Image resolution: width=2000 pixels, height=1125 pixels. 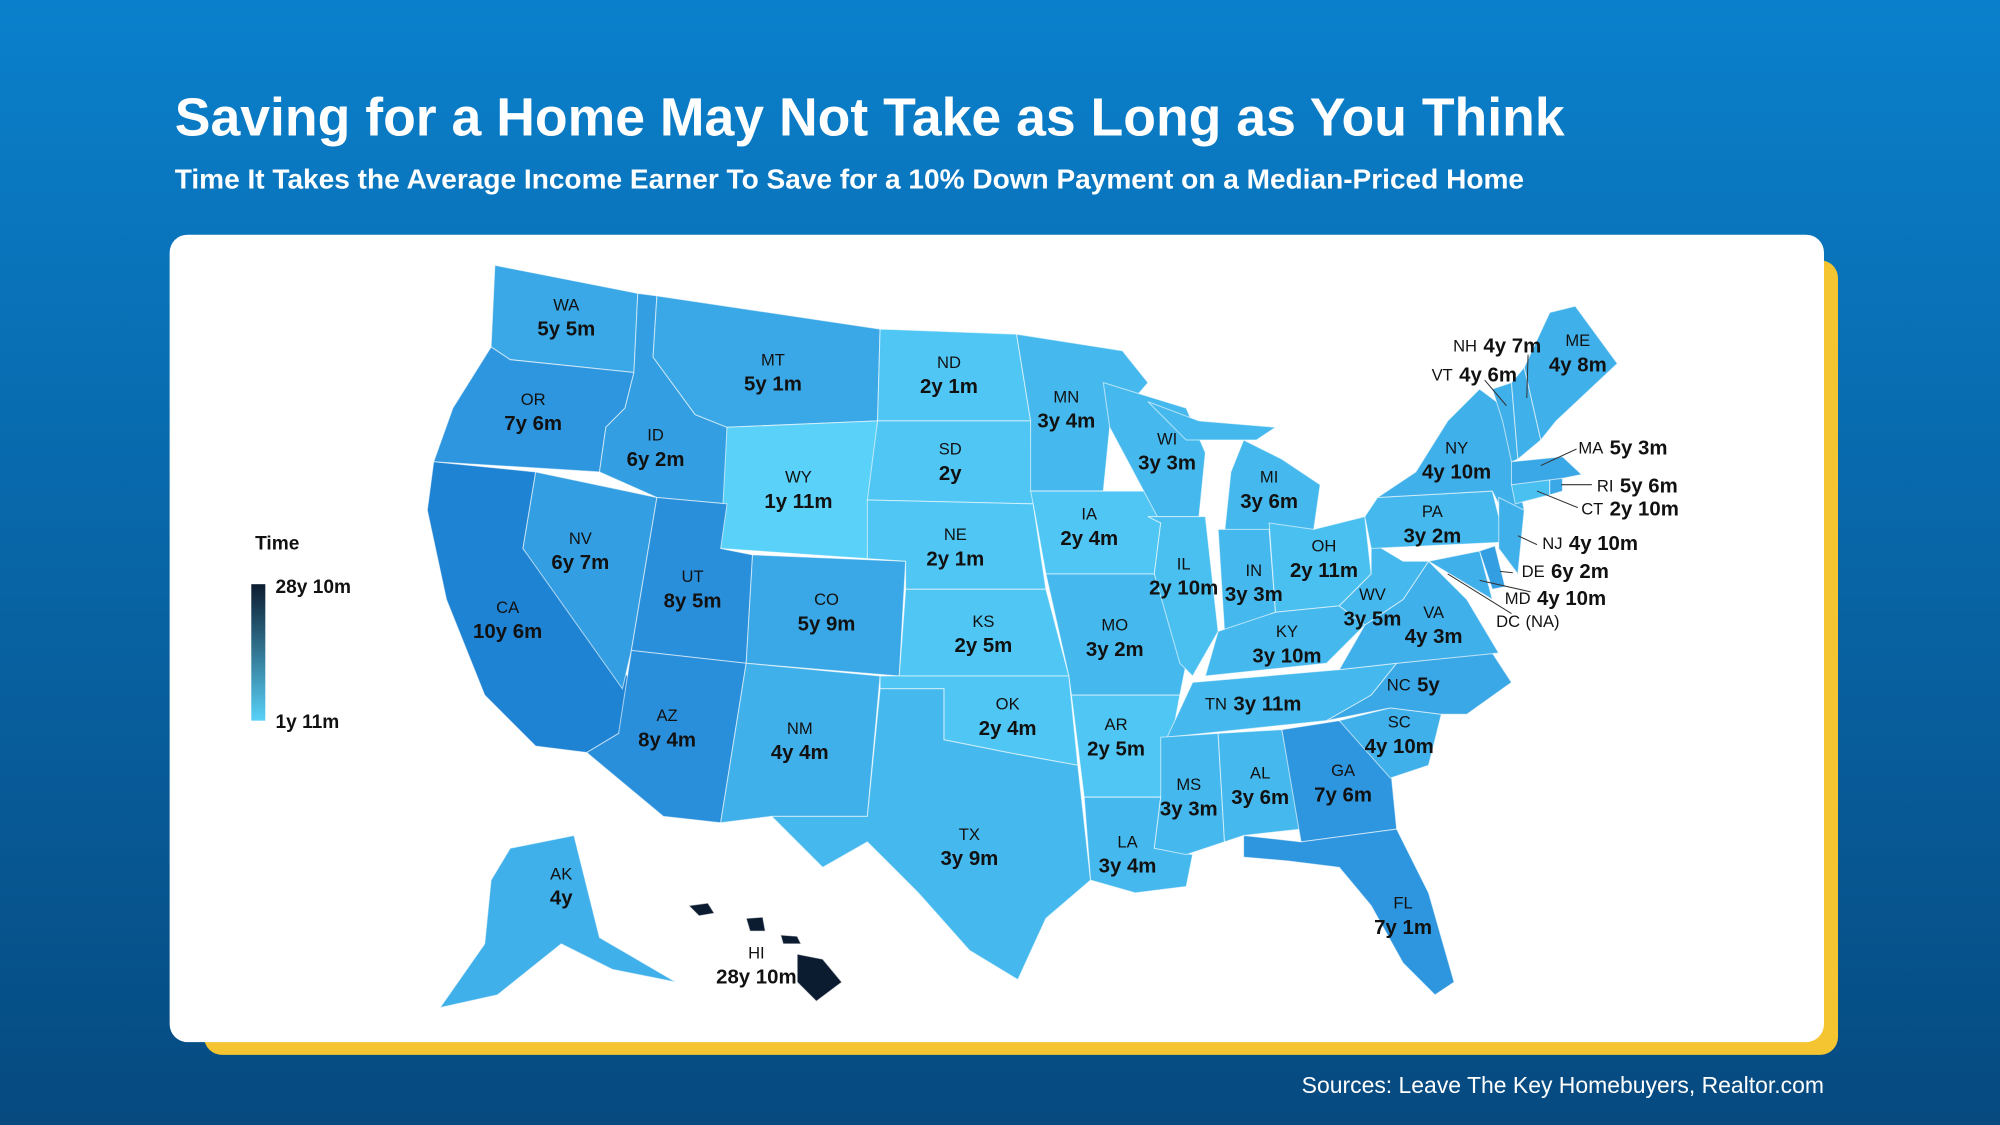 What do you see at coordinates (566, 330) in the screenshot?
I see `state-time: 5y 5m` at bounding box center [566, 330].